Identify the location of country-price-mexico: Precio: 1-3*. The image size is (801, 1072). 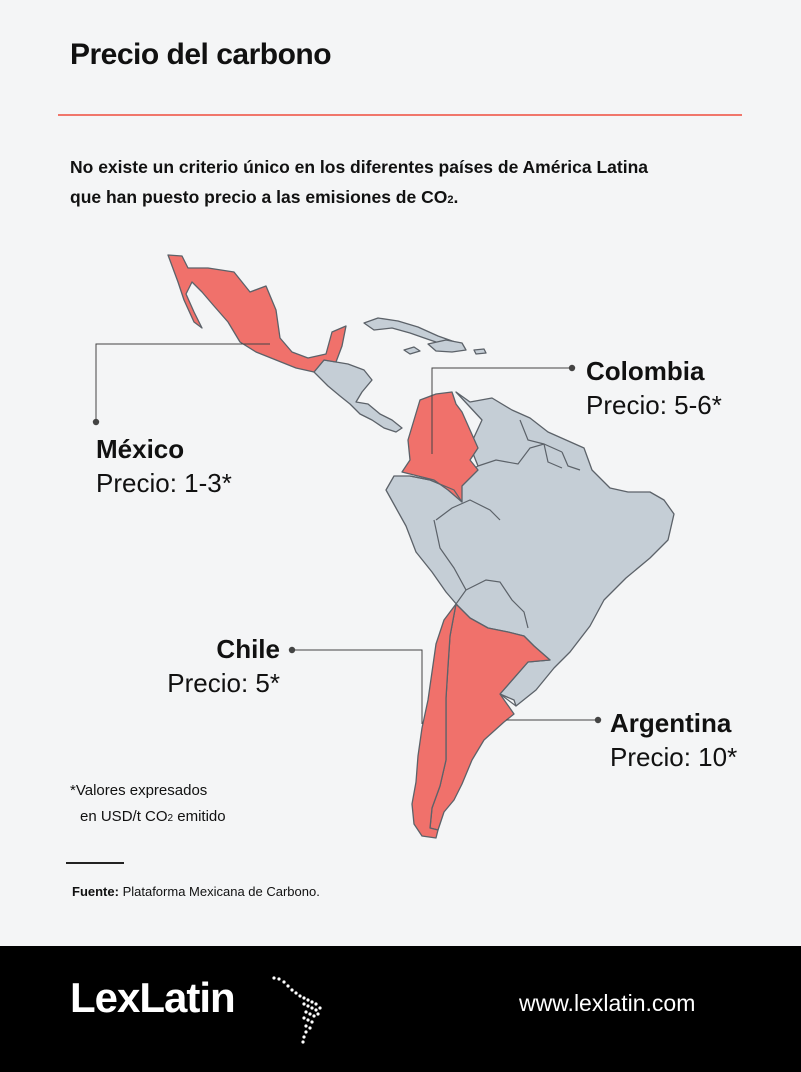
(164, 483).